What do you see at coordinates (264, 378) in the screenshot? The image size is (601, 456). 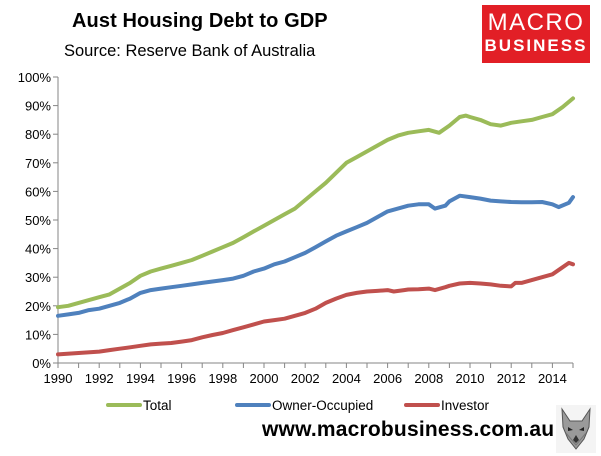 I see `x-tick-label: 2000` at bounding box center [264, 378].